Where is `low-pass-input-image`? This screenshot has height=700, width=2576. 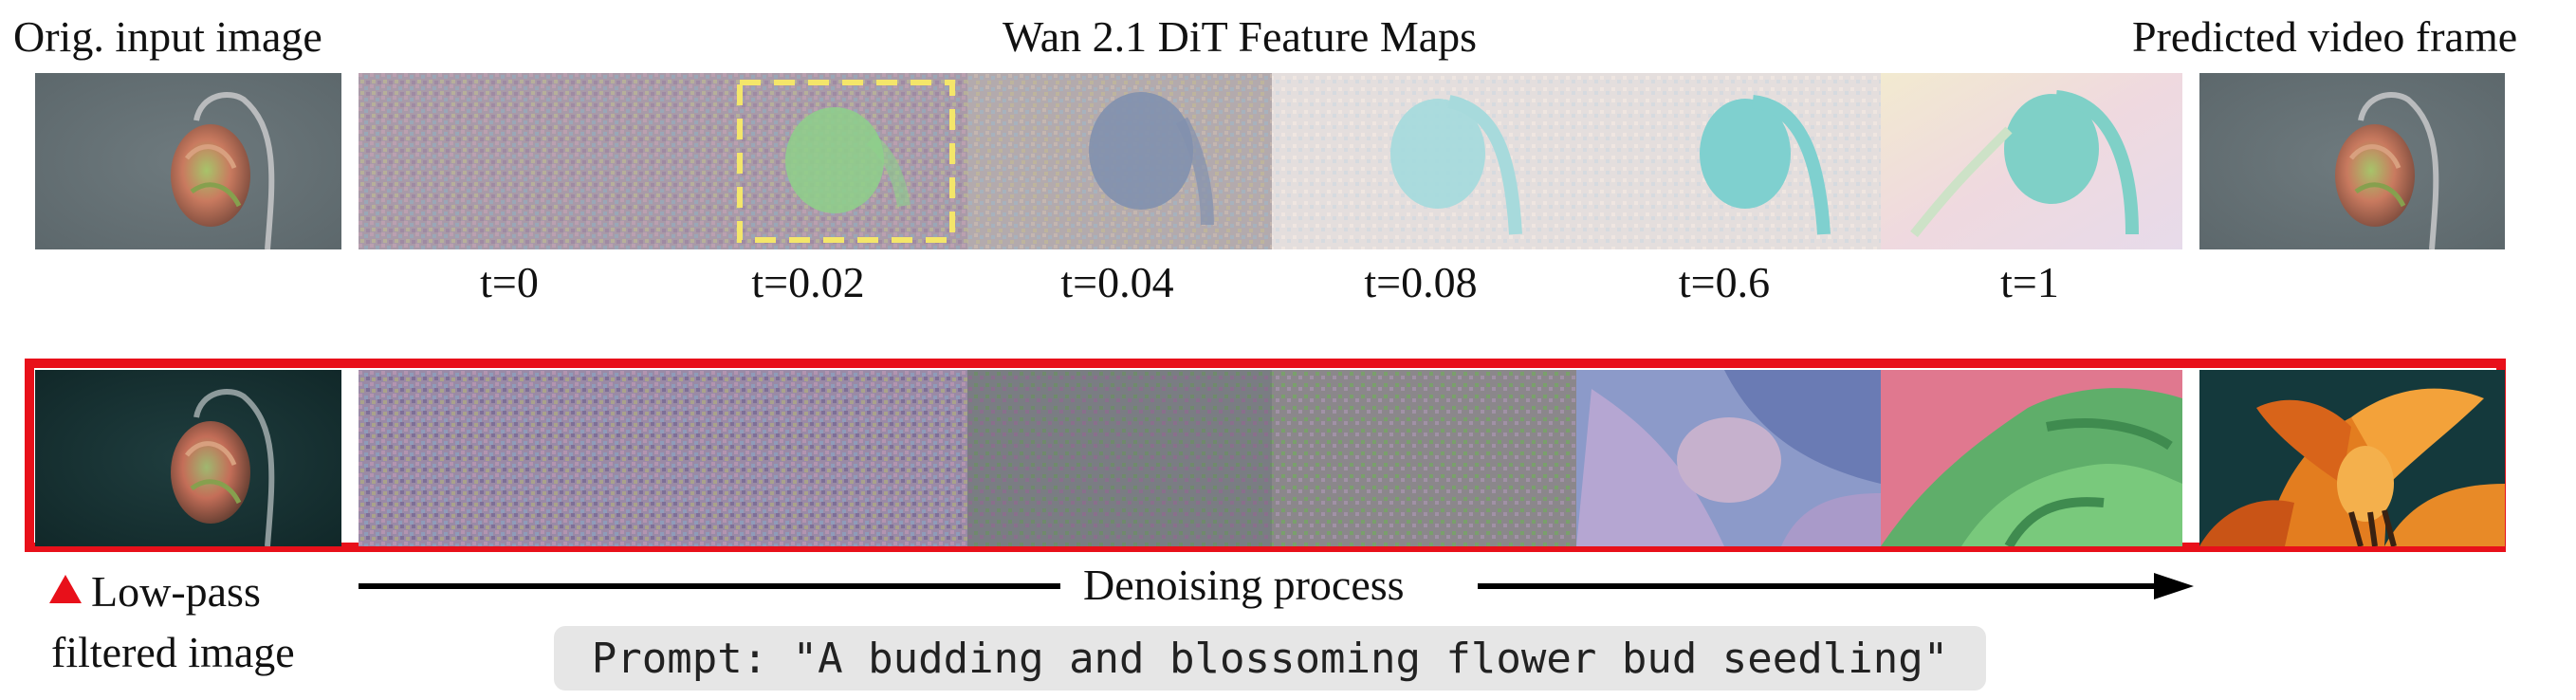 low-pass-input-image is located at coordinates (188, 458).